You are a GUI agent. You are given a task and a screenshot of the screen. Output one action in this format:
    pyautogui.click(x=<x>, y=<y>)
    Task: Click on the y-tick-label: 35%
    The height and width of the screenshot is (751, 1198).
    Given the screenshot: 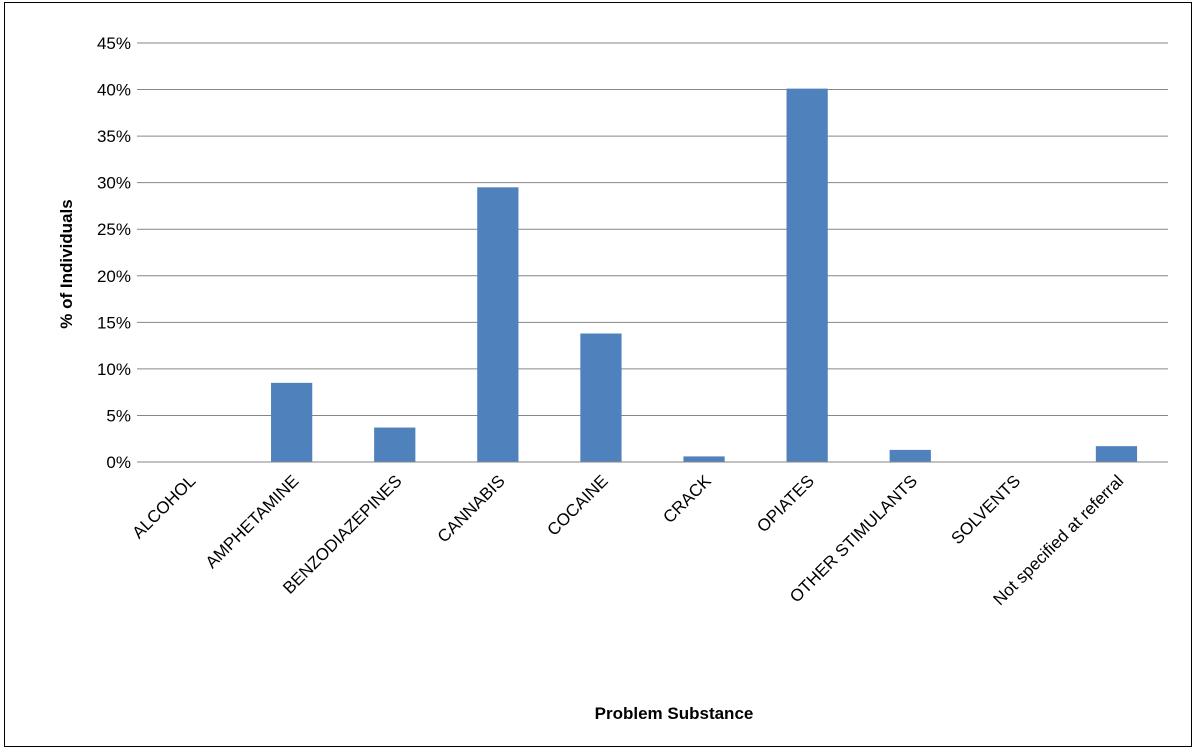 What is the action you would take?
    pyautogui.click(x=114, y=136)
    